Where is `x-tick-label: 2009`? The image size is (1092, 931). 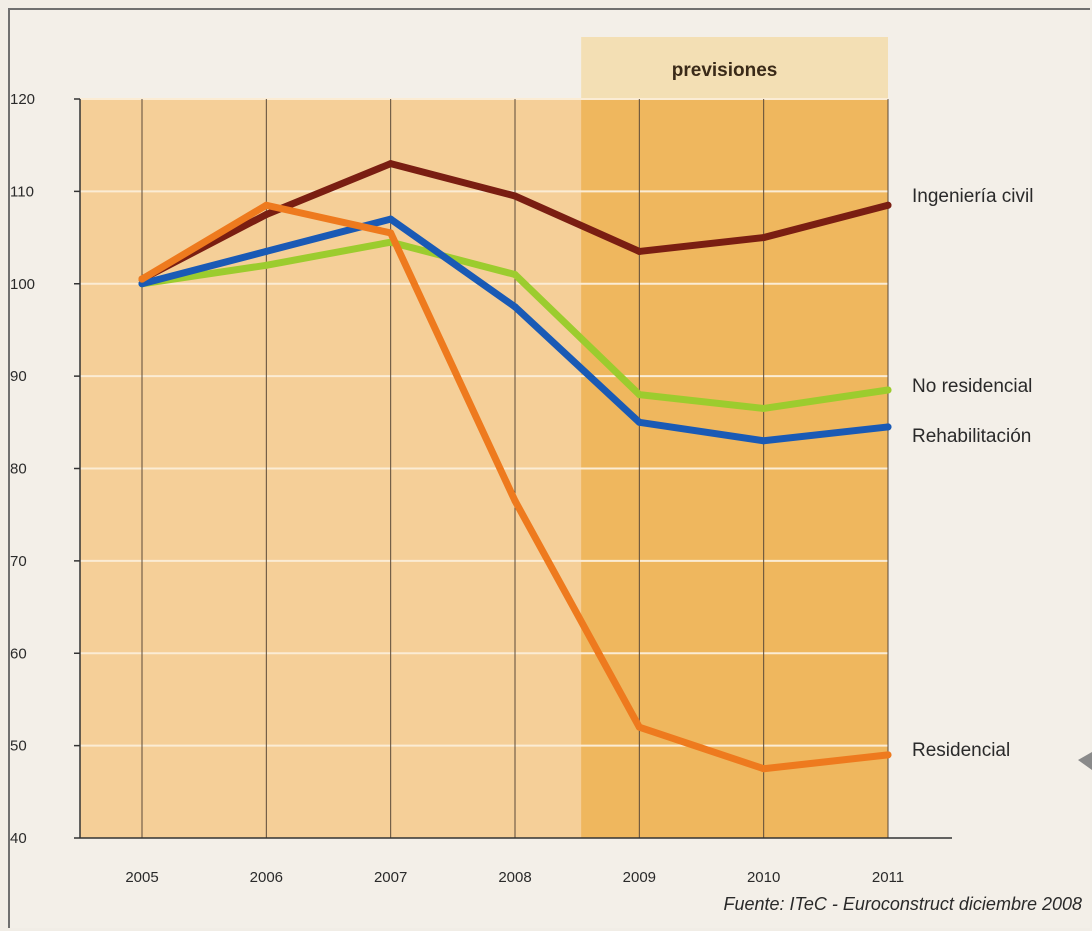 x-tick-label: 2009 is located at coordinates (639, 877).